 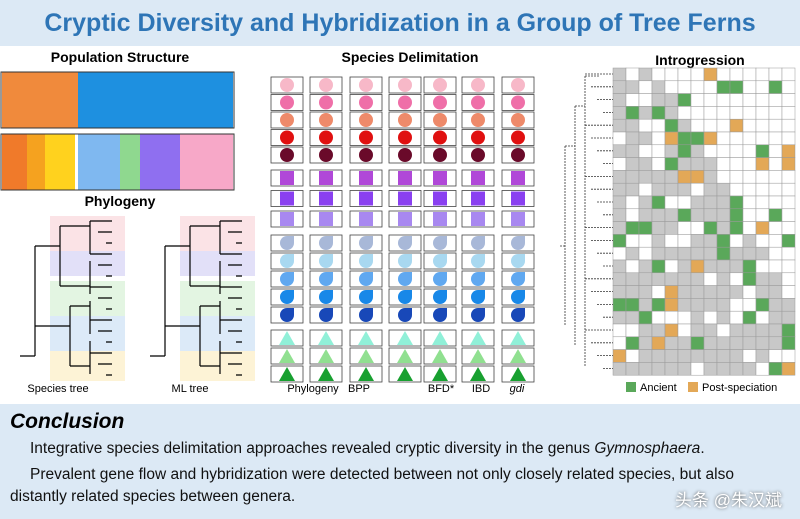 I want to click on panel-title: Species Delimitation, so click(x=410, y=57).